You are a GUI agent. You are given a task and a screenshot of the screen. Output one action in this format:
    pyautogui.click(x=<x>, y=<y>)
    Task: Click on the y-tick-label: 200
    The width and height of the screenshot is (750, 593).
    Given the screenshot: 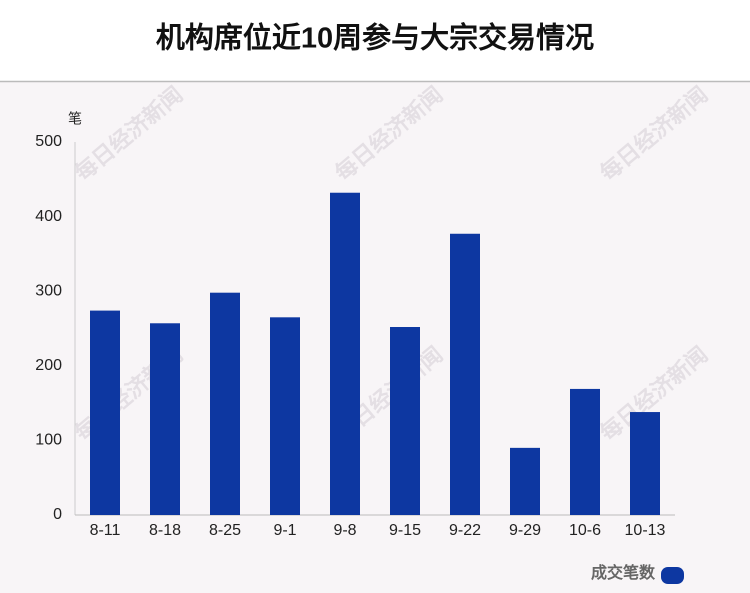 What is the action you would take?
    pyautogui.click(x=48, y=365)
    